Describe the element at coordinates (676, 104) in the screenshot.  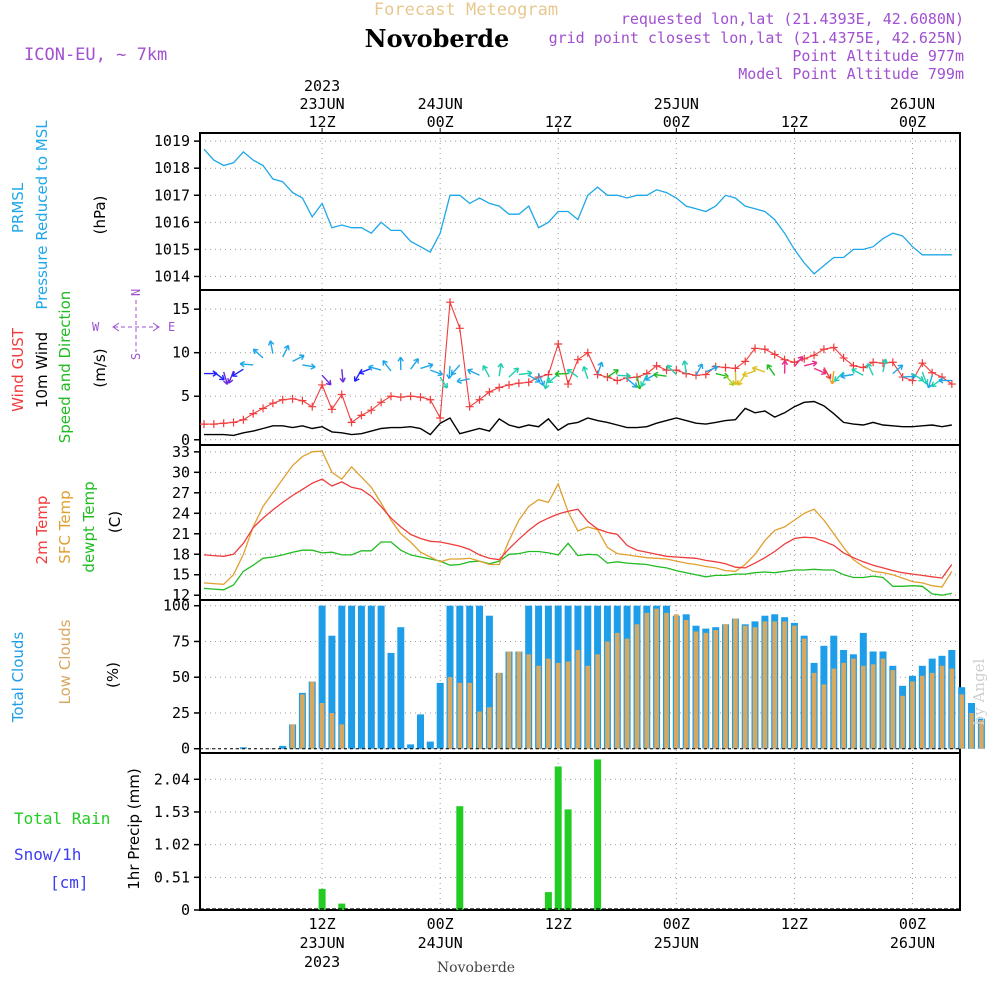
I see `top-time-label: 25JUN` at that location.